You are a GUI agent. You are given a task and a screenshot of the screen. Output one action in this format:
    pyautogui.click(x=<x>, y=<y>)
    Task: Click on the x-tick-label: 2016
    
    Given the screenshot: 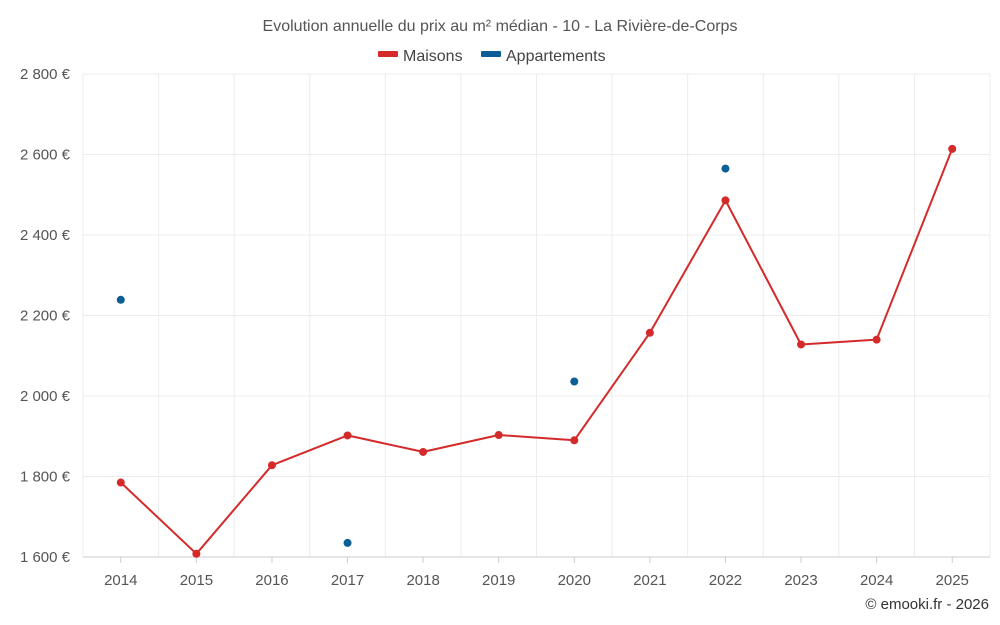 What is the action you would take?
    pyautogui.click(x=271, y=580)
    